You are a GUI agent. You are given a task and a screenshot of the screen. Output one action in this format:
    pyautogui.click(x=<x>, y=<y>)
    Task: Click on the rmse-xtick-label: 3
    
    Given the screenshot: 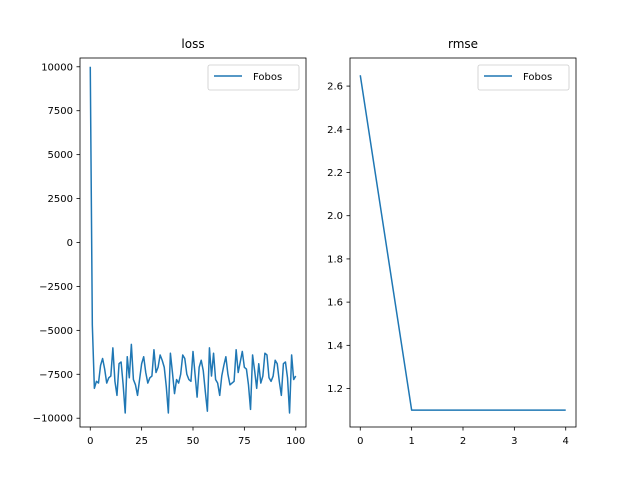 What is the action you would take?
    pyautogui.click(x=514, y=441)
    